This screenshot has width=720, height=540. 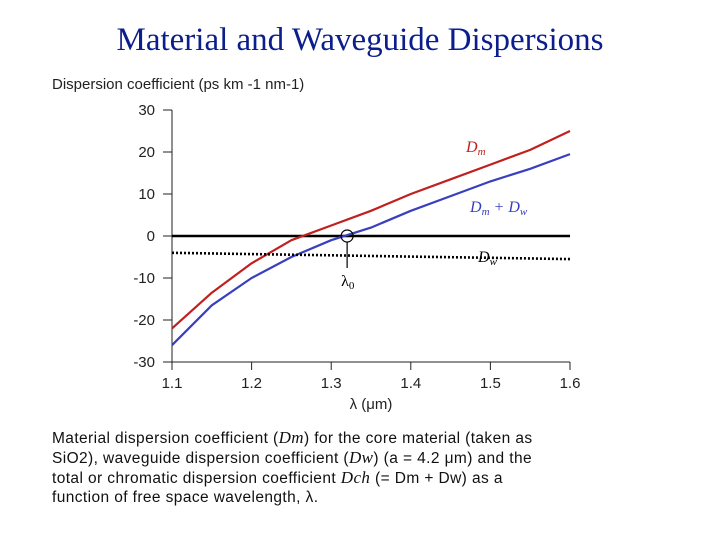 I want to click on x-tick-label: 1.6, so click(x=570, y=383).